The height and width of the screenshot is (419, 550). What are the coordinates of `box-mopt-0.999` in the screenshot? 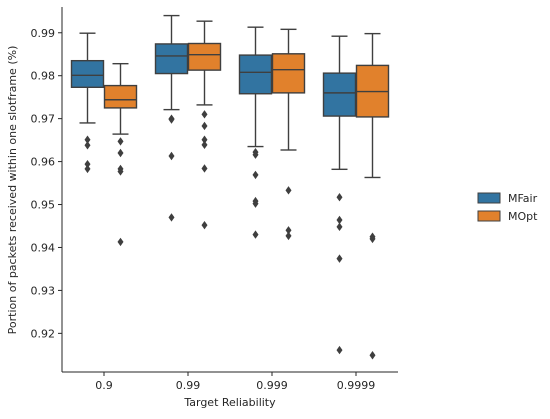 It's located at (288, 134).